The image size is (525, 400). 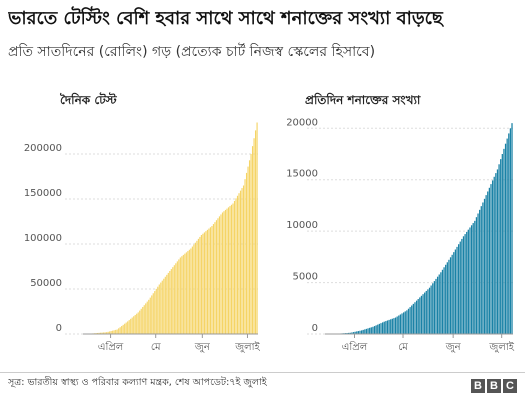 What do you see at coordinates (156, 347) in the screenshot?
I see `x-tick-label: মে` at bounding box center [156, 347].